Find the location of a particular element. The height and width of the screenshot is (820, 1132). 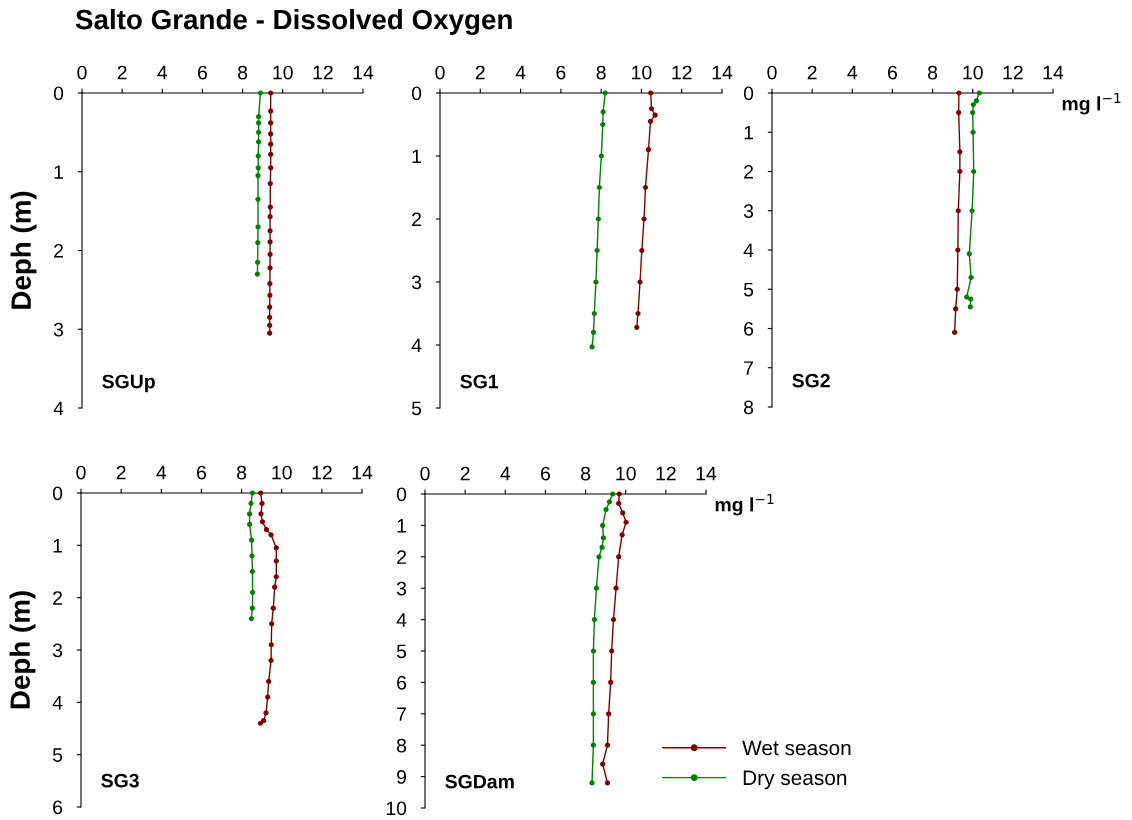

annotation: SGUp is located at coordinates (128, 383).